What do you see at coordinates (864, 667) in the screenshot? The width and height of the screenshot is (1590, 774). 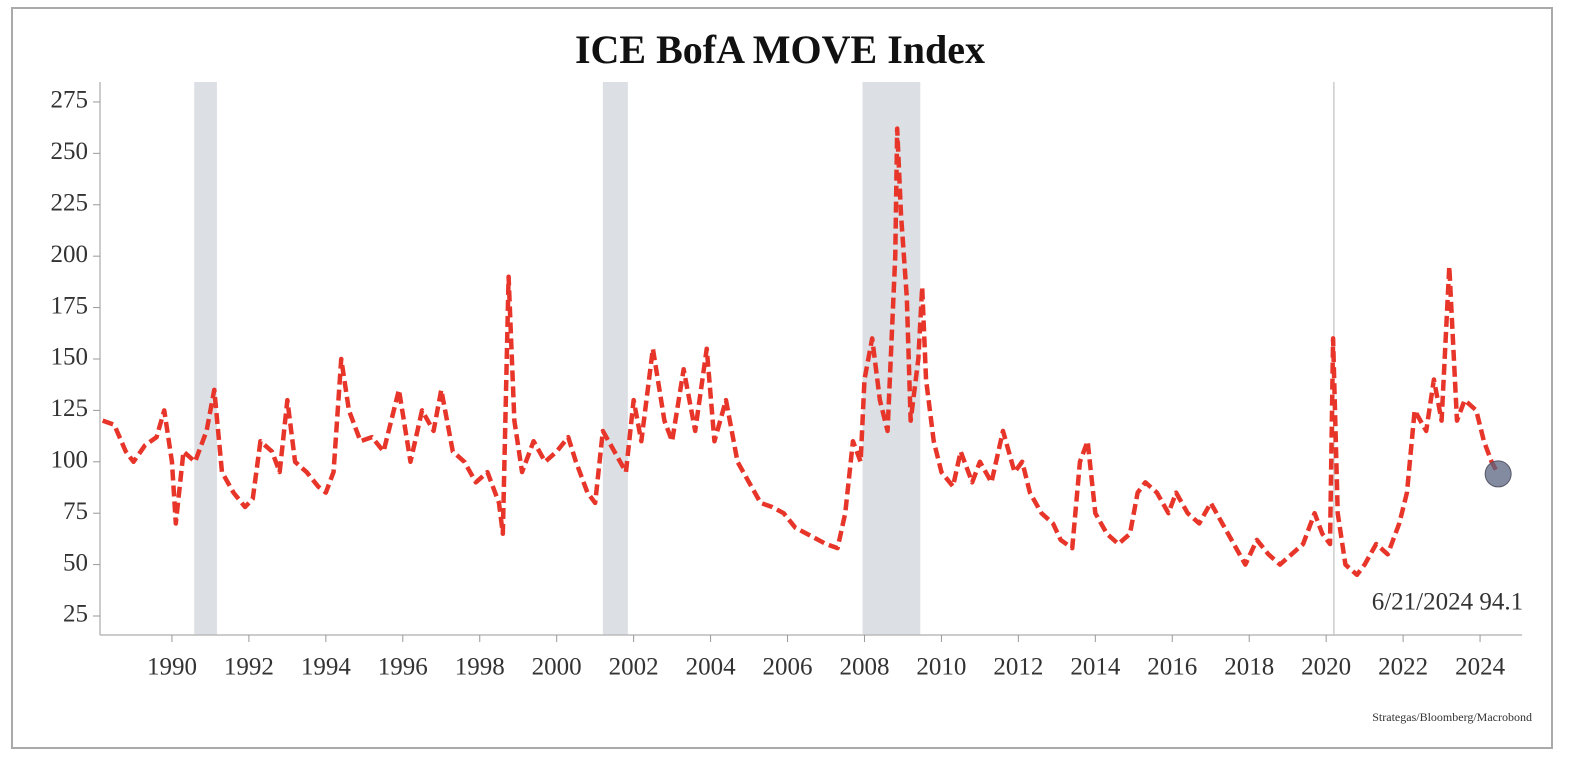 I see `x-tick-label: 2008` at bounding box center [864, 667].